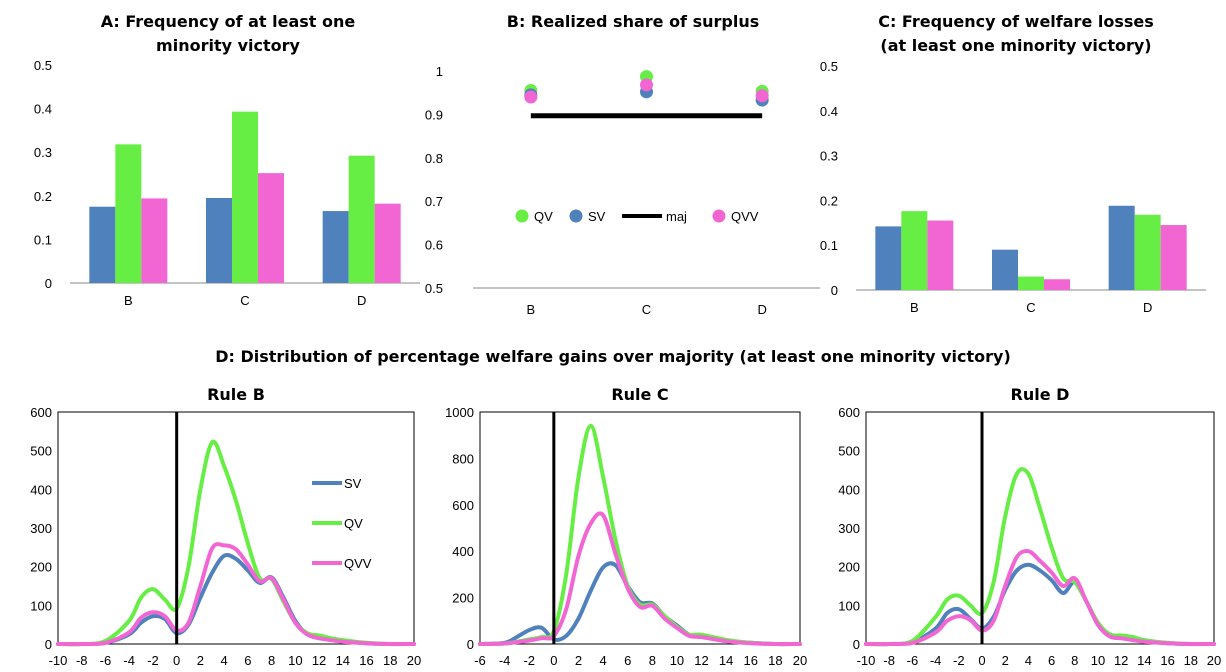 This screenshot has width=1226, height=672. Describe the element at coordinates (434, 288) in the screenshot. I see `y-tick-label-B: 0.5` at that location.